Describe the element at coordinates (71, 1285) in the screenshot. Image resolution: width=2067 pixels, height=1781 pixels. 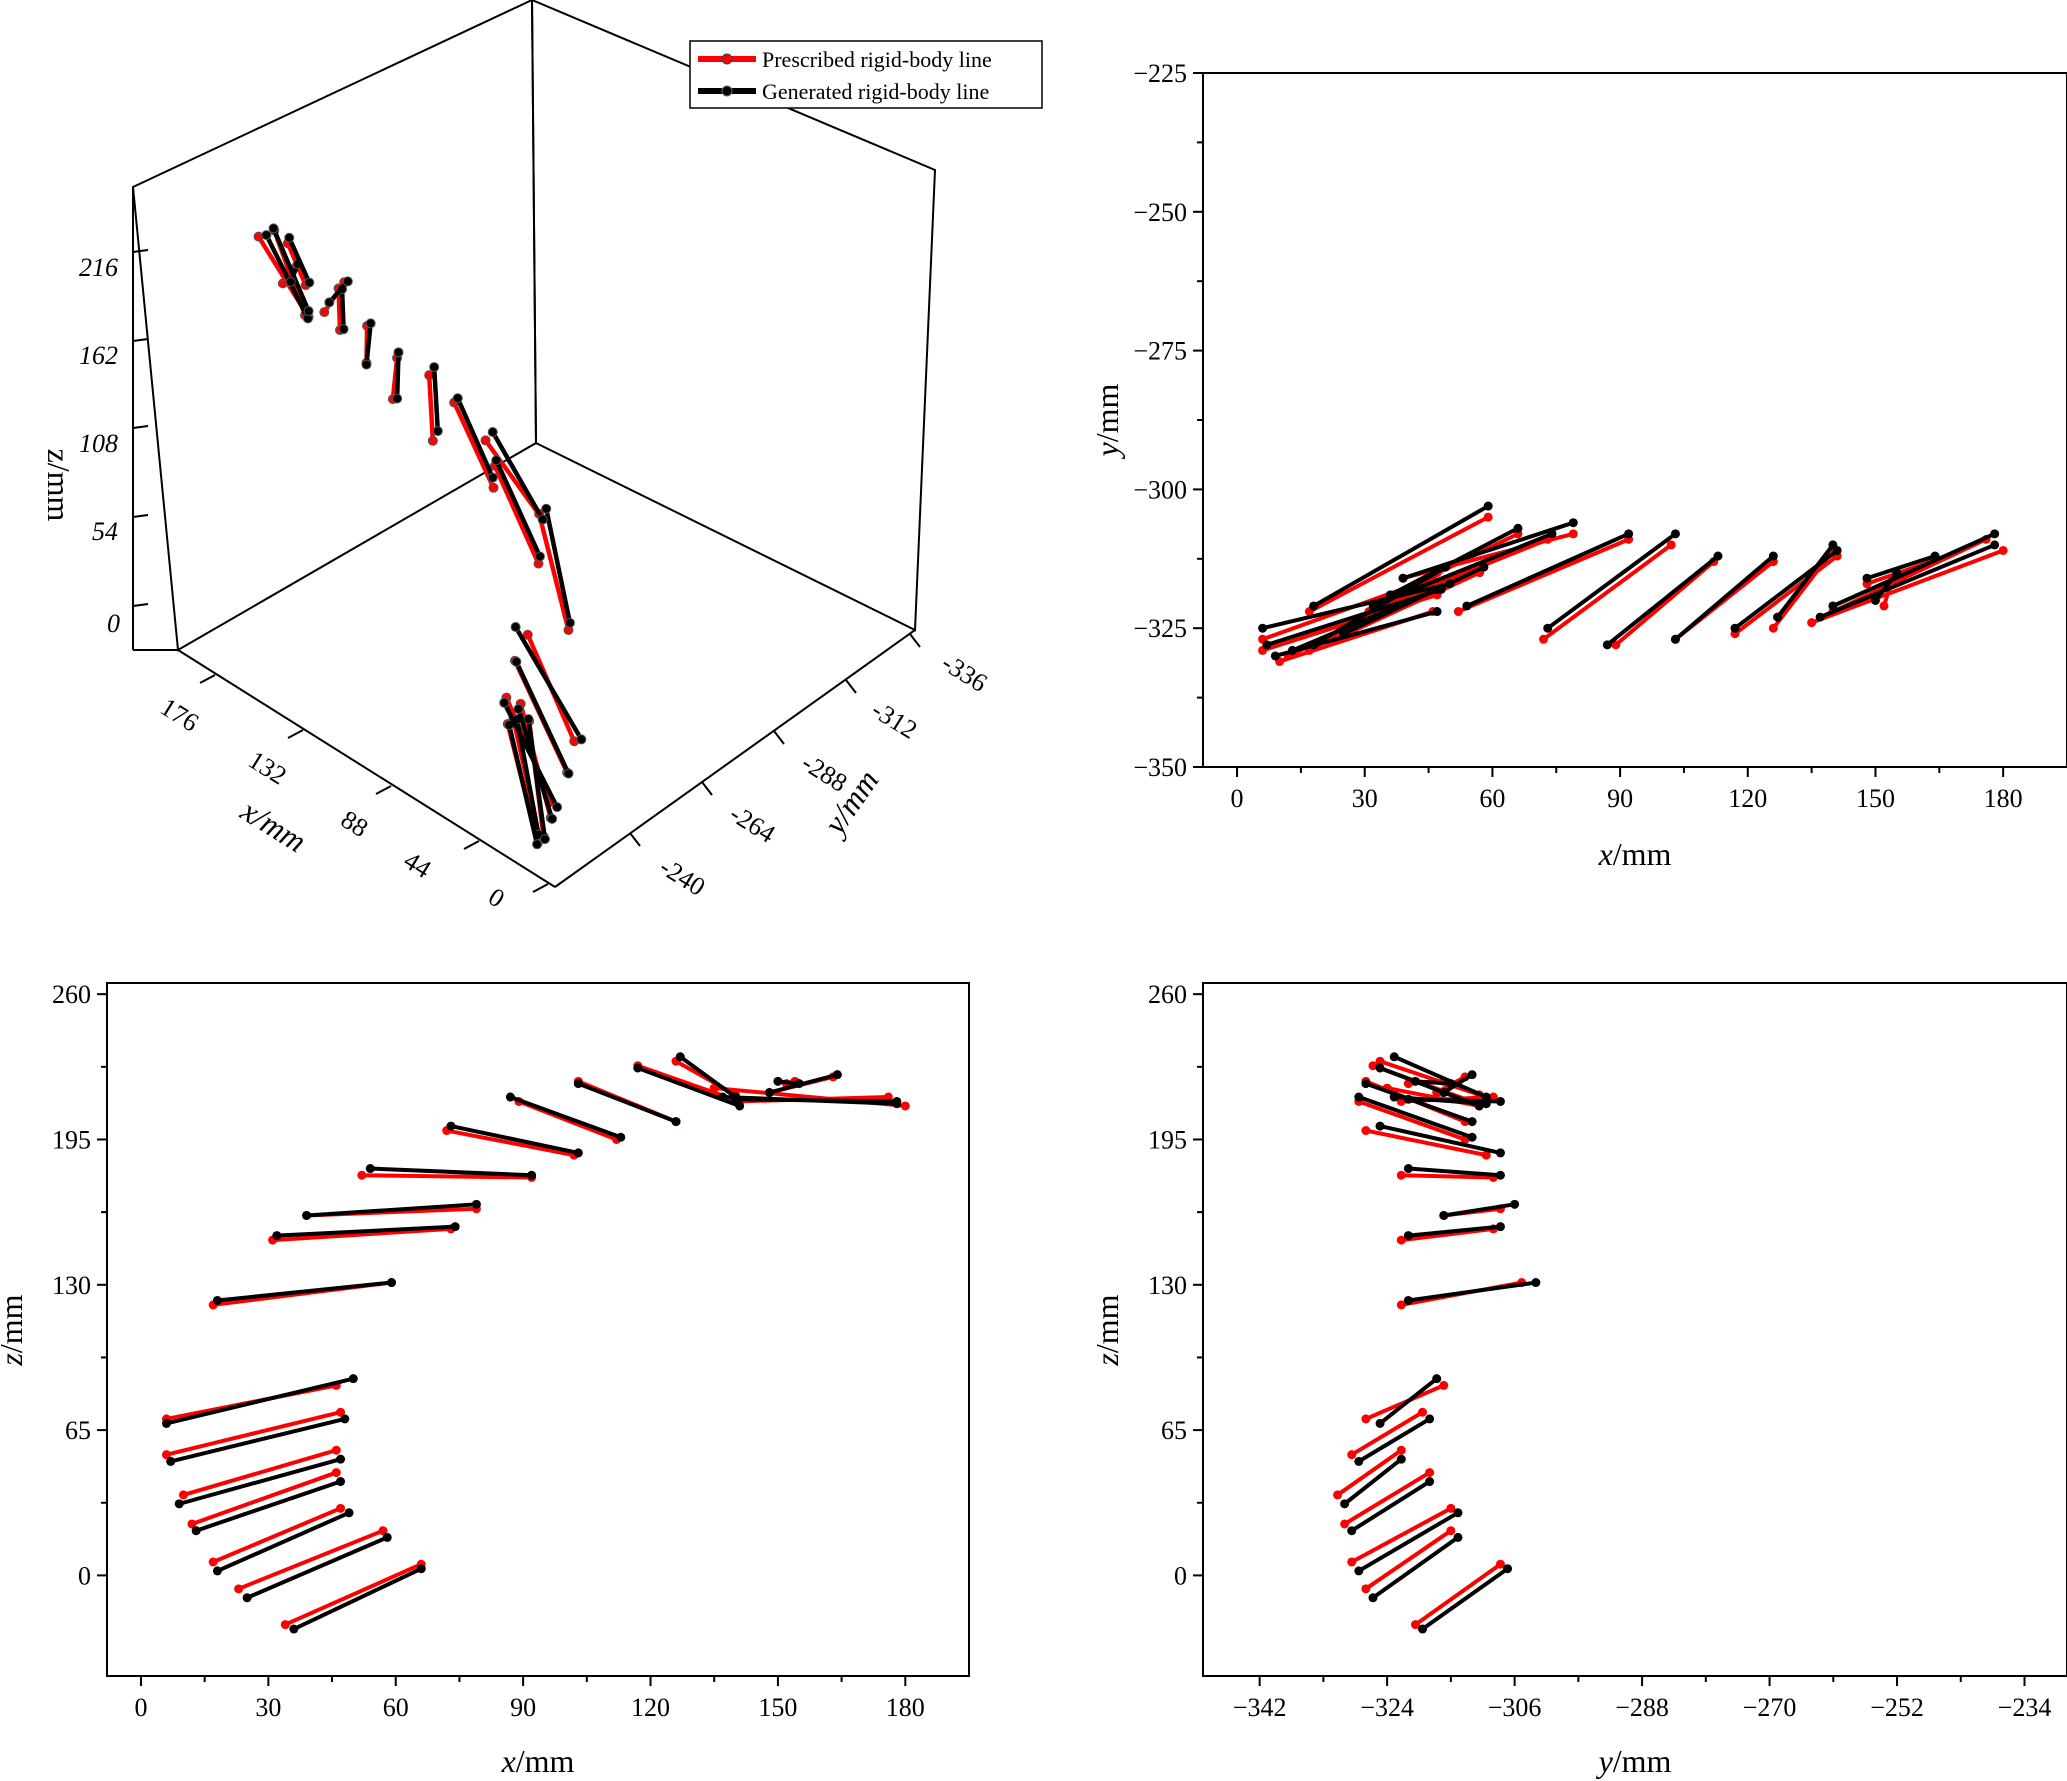
I see `y-tick-label: 130` at that location.